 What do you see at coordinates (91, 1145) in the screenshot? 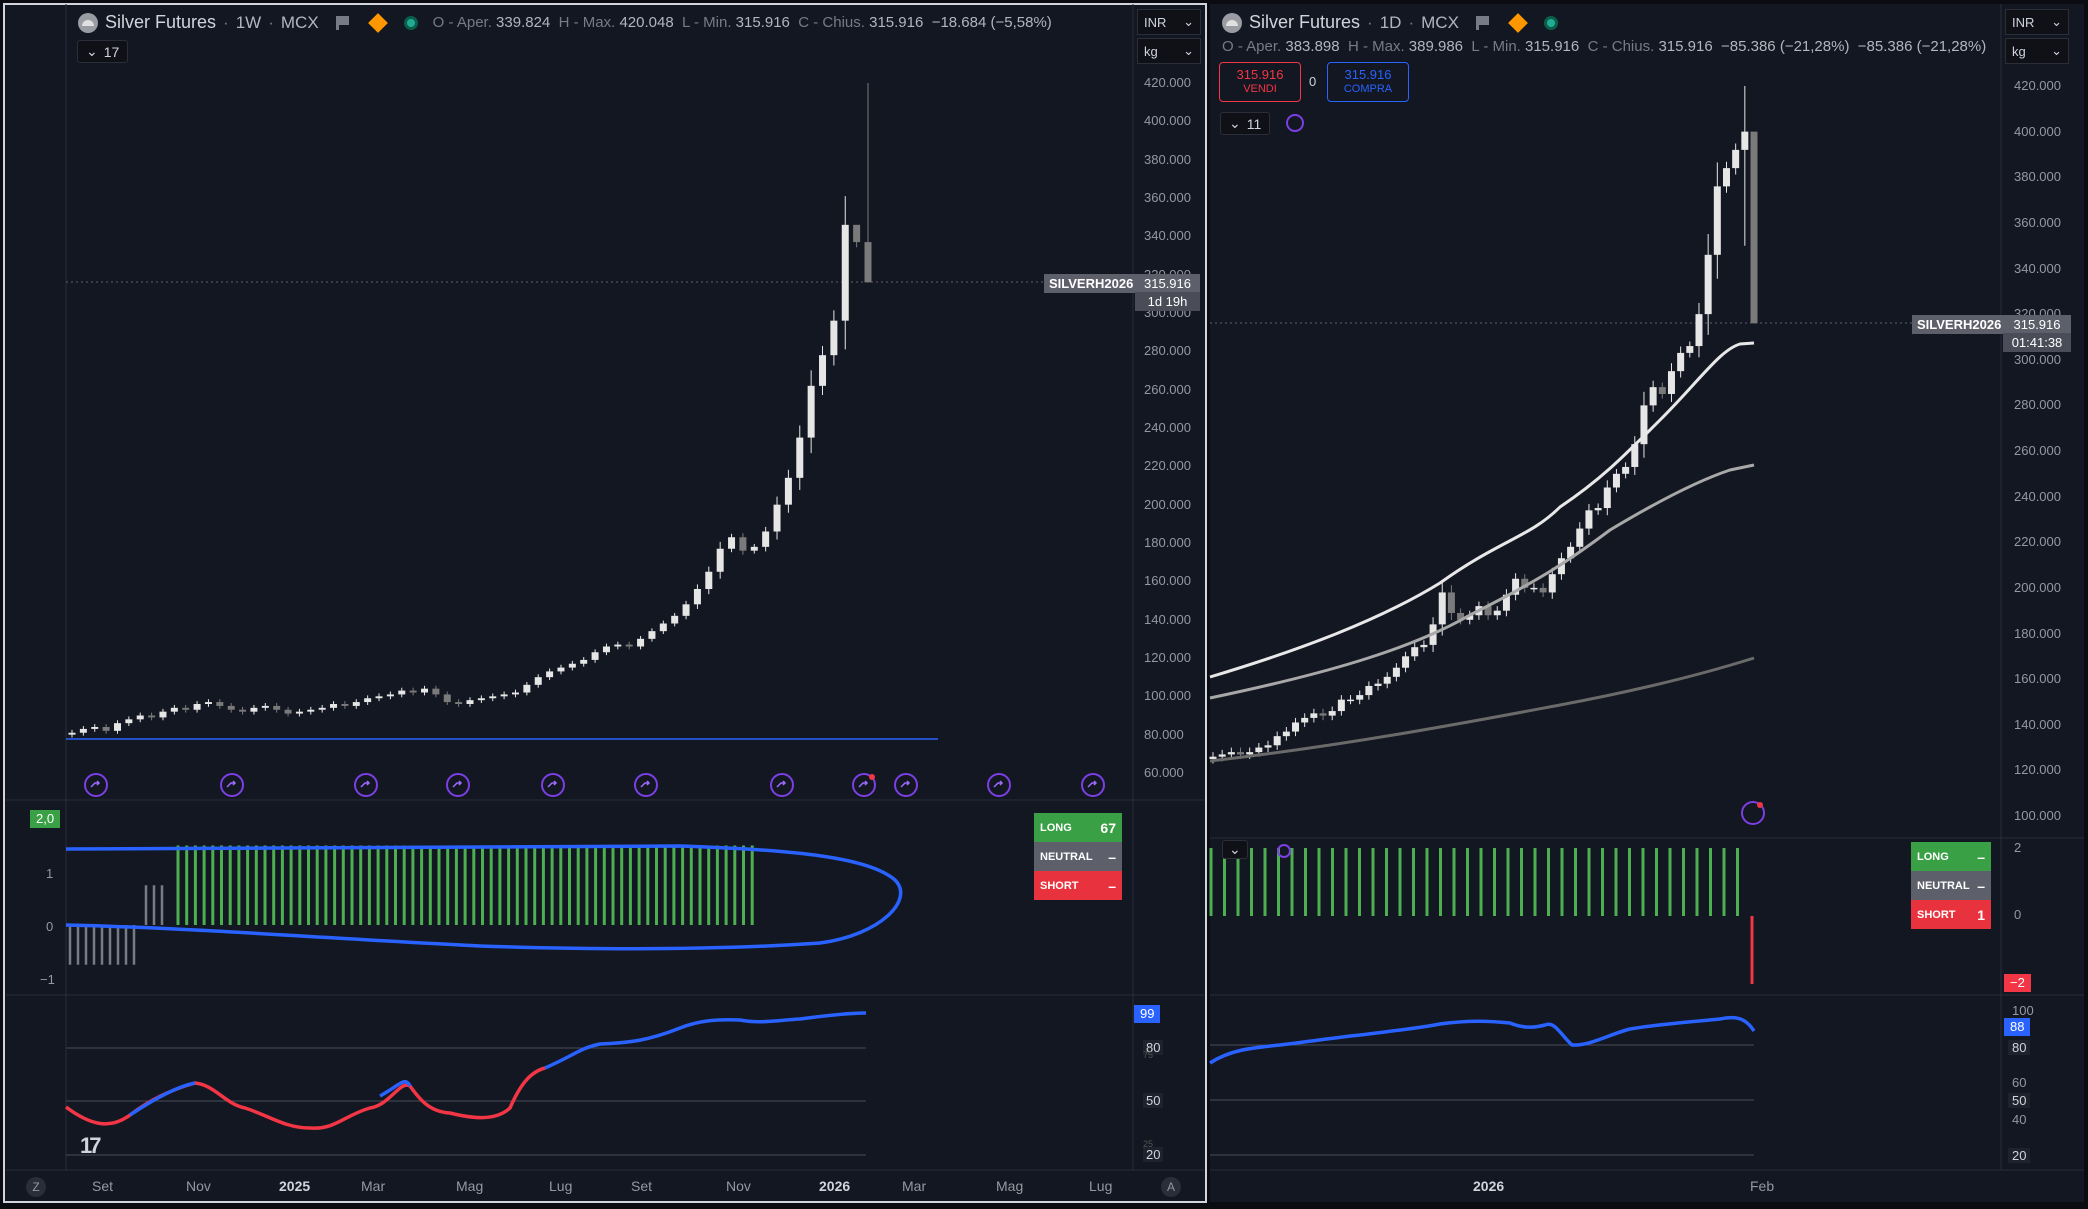
I see `tradingview-logo-icon: 17` at bounding box center [91, 1145].